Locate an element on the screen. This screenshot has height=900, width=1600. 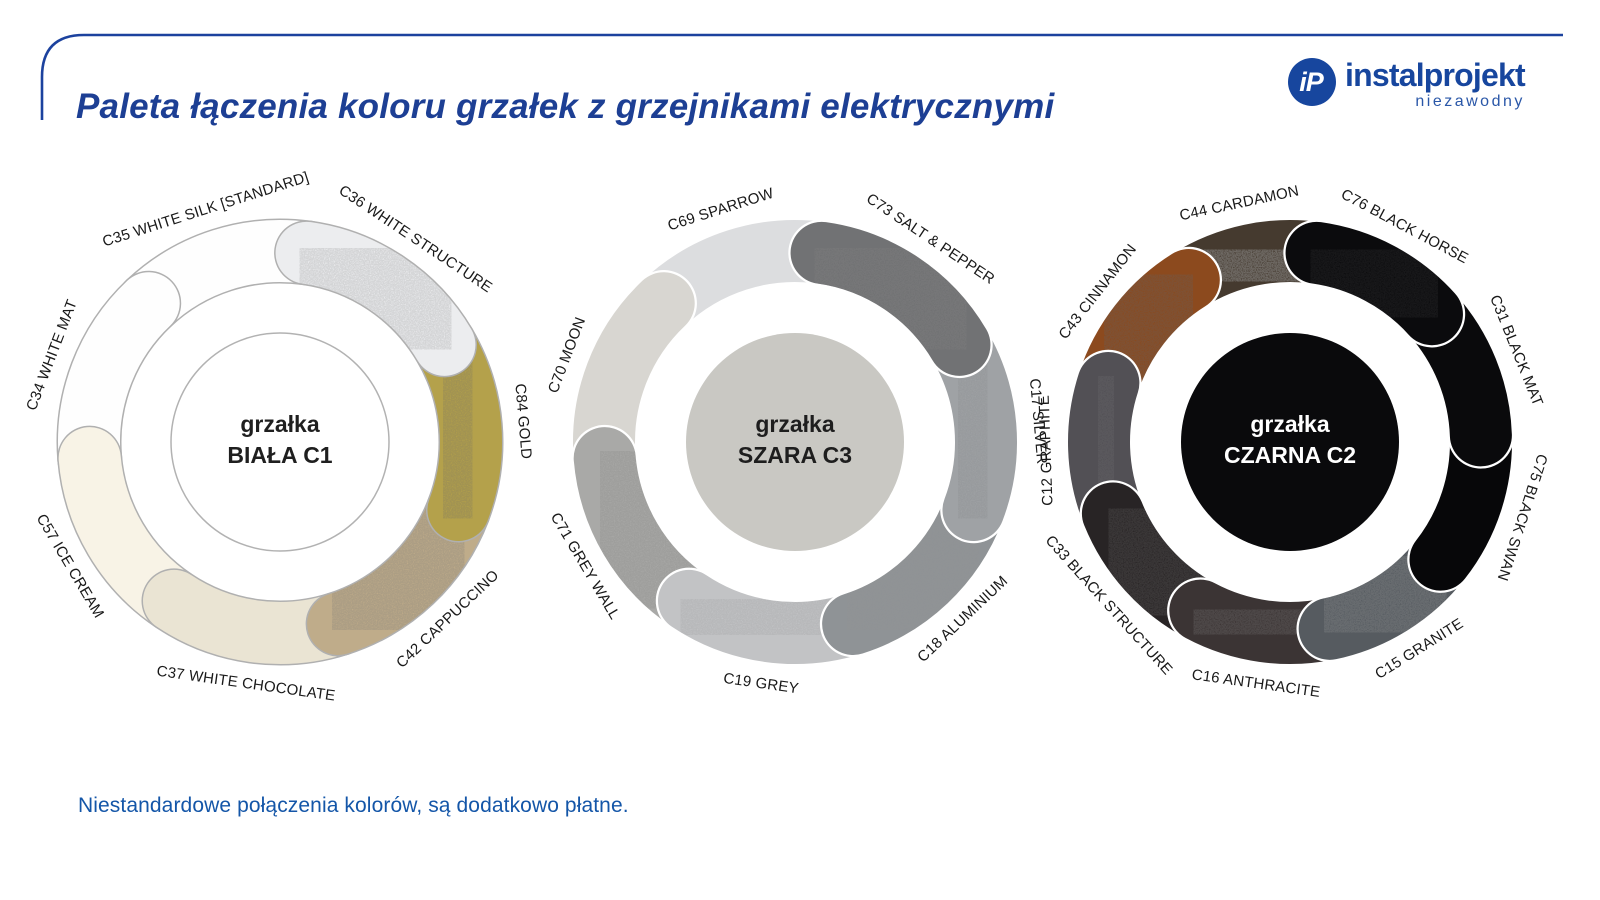
center-disc-biala-c1 is located at coordinates (280, 442).